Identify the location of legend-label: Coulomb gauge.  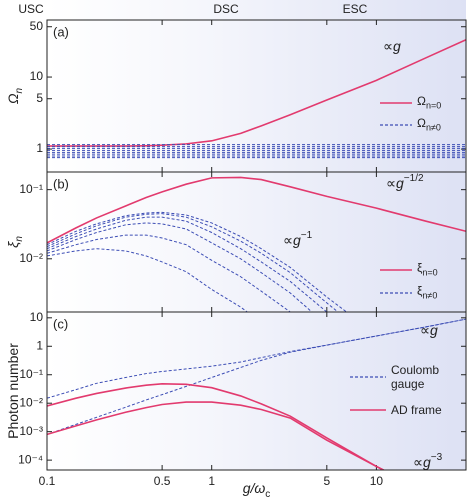
(428, 377).